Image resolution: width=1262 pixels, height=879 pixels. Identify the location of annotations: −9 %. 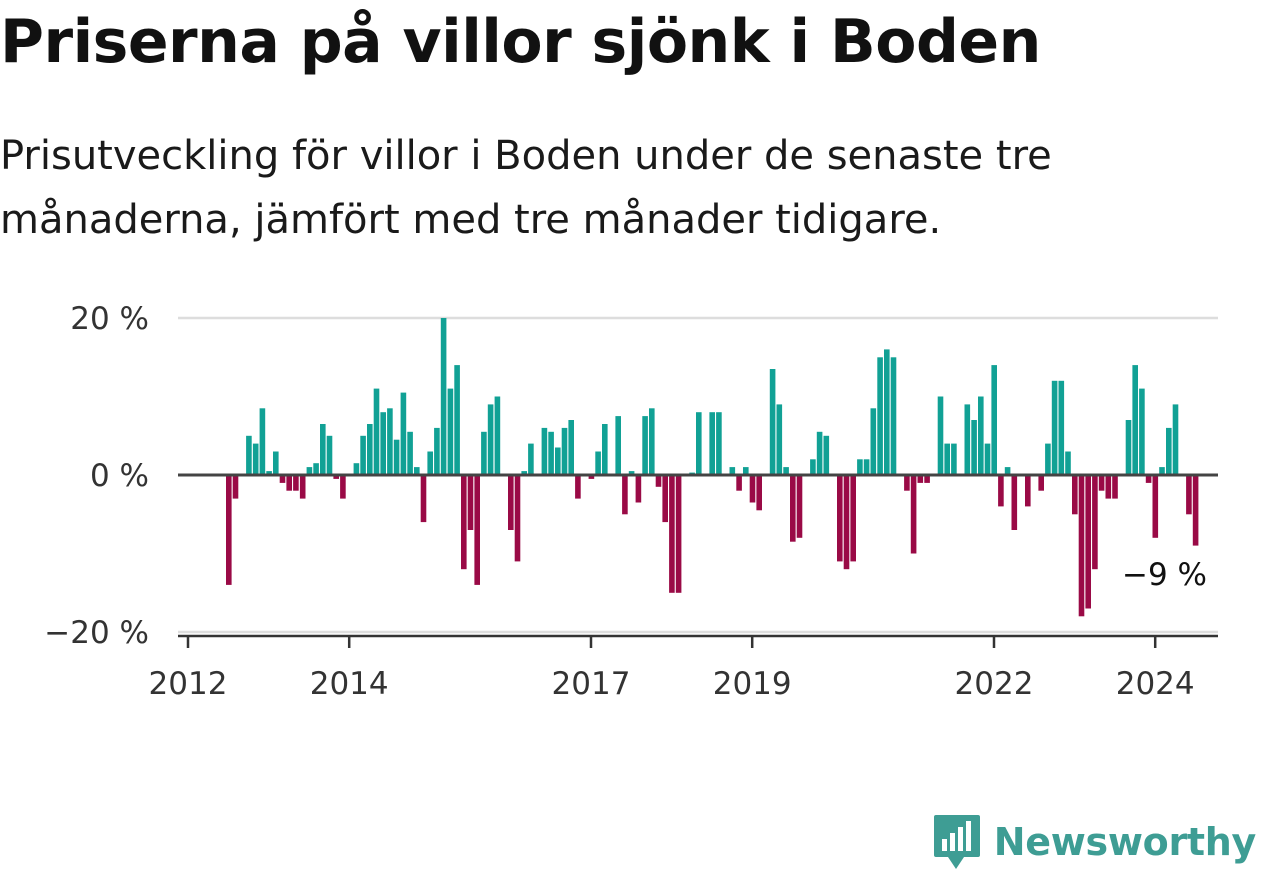
(1164, 575).